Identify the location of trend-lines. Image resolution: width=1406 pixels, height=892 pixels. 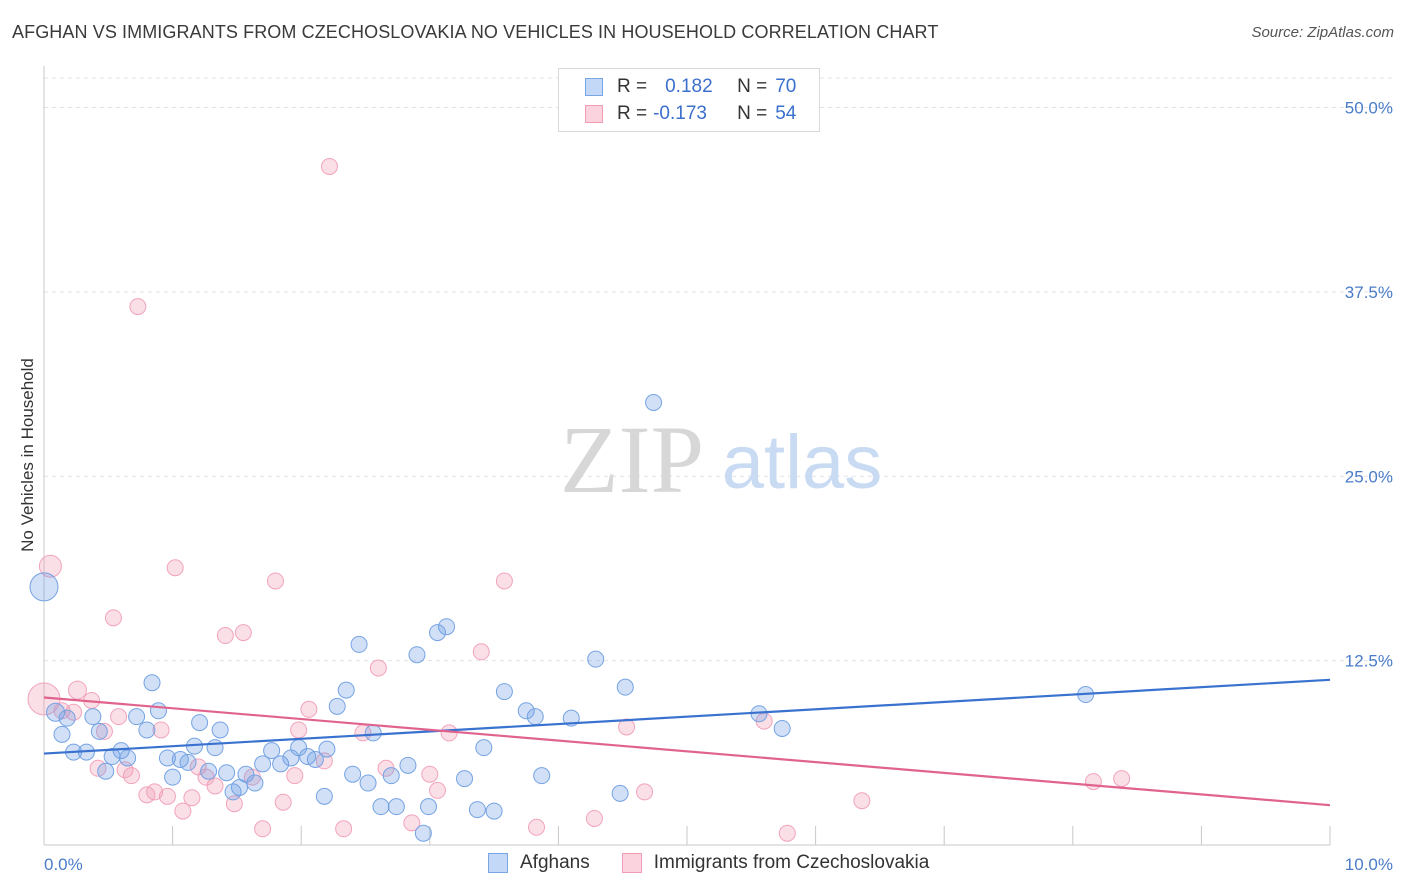
(687, 742).